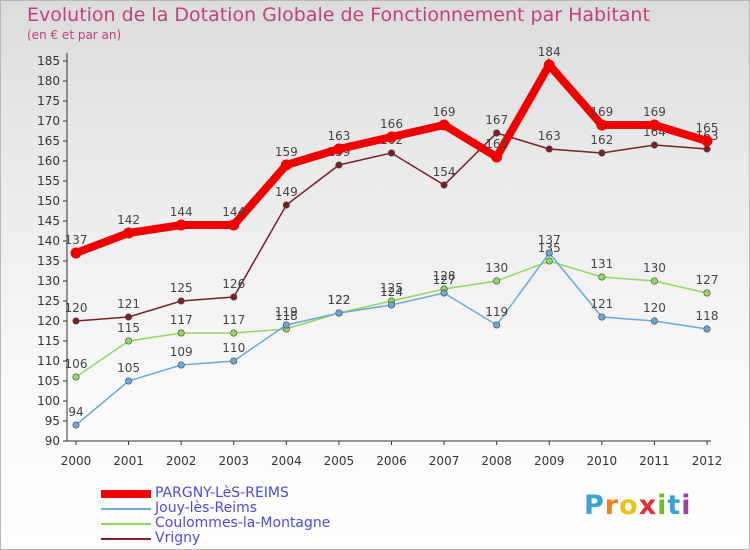 The width and height of the screenshot is (750, 550). I want to click on y-tick-label: 185, so click(48, 61).